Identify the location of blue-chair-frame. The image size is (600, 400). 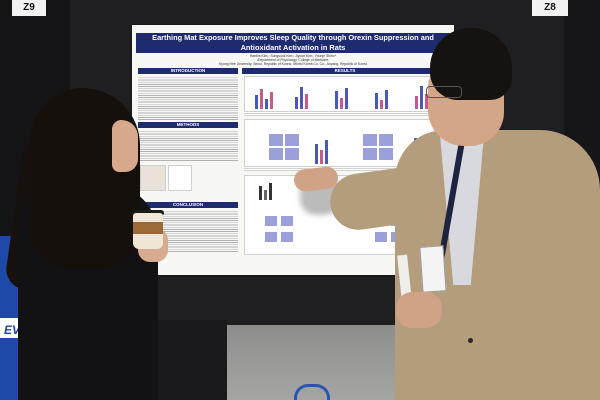
(312, 392).